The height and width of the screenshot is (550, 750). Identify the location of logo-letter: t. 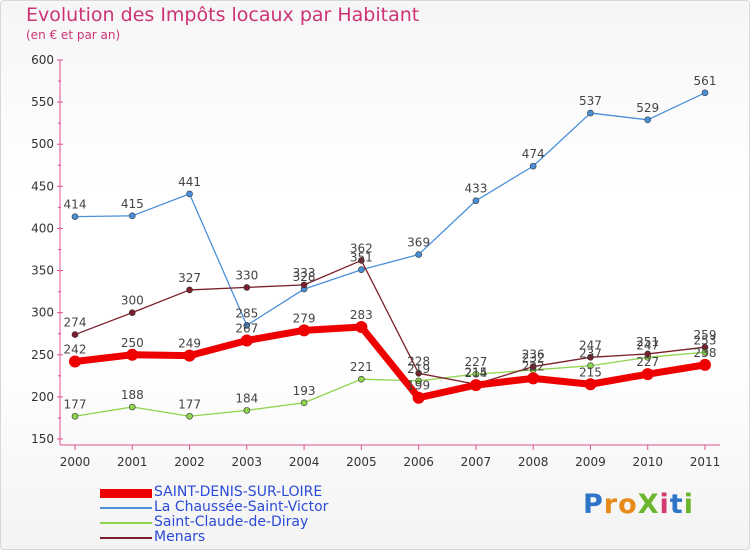
(676, 504).